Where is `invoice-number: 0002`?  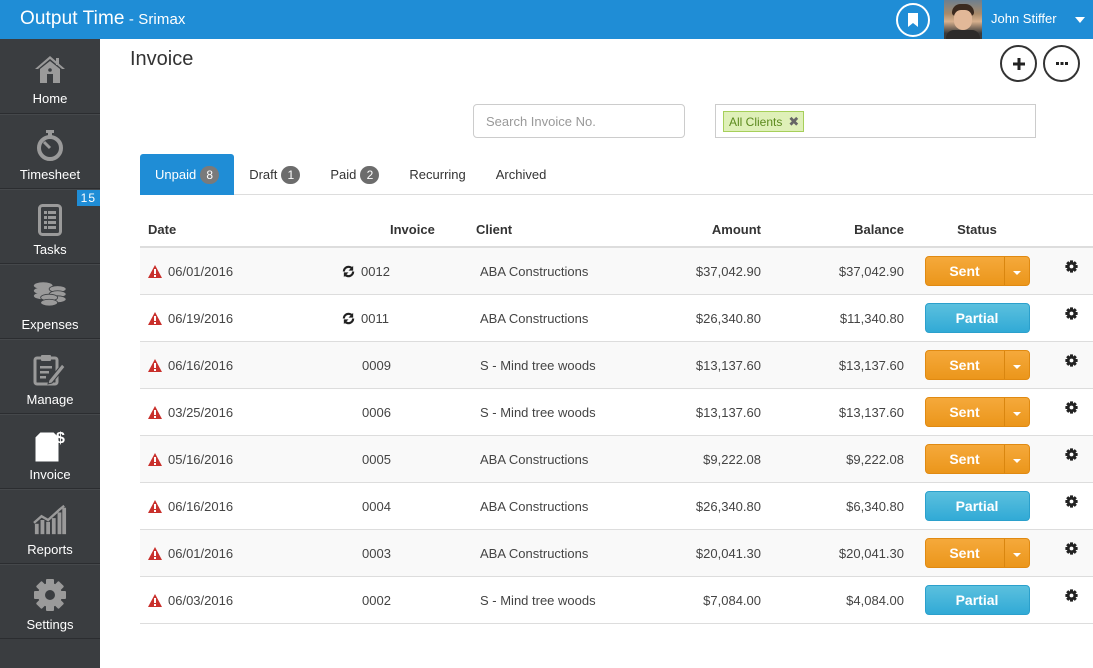 invoice-number: 0002 is located at coordinates (376, 600).